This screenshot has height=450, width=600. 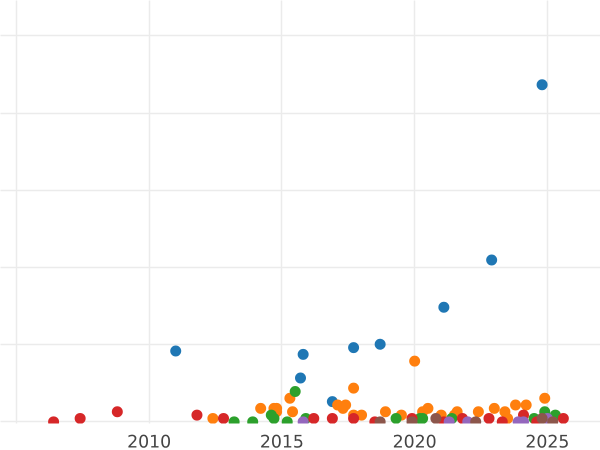 What do you see at coordinates (414, 441) in the screenshot?
I see `x-tick-label: 2020` at bounding box center [414, 441].